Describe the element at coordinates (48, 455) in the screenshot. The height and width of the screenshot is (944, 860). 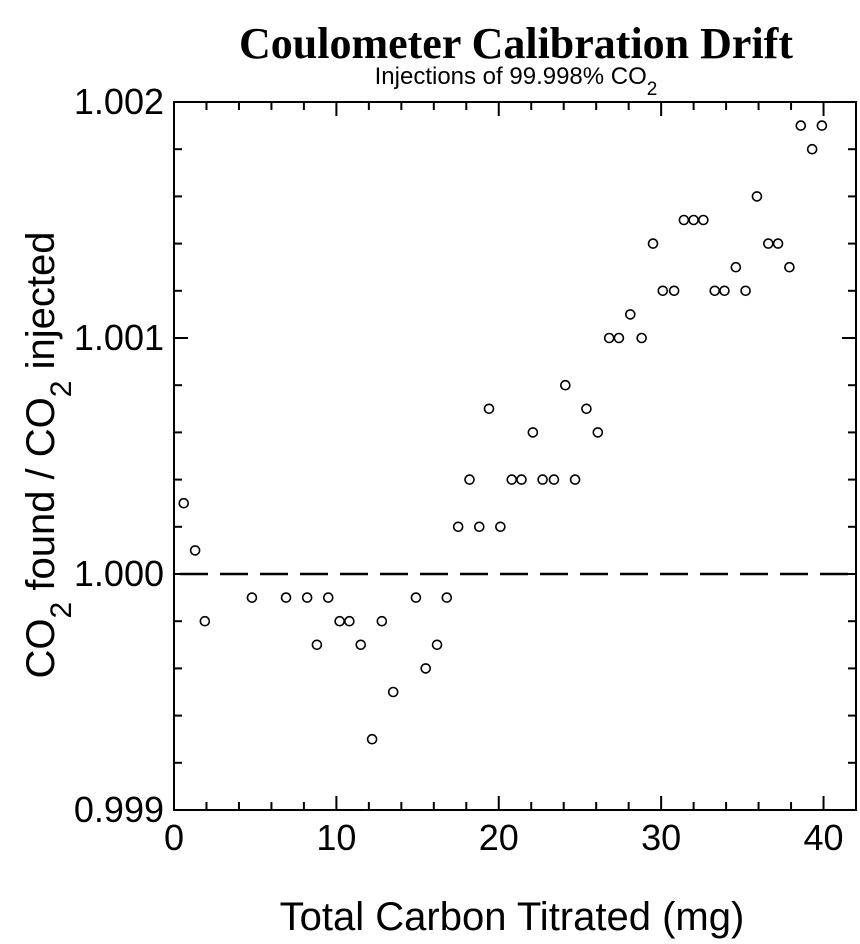
I see `y-axis-label: CO2 found / CO2 injected` at that location.